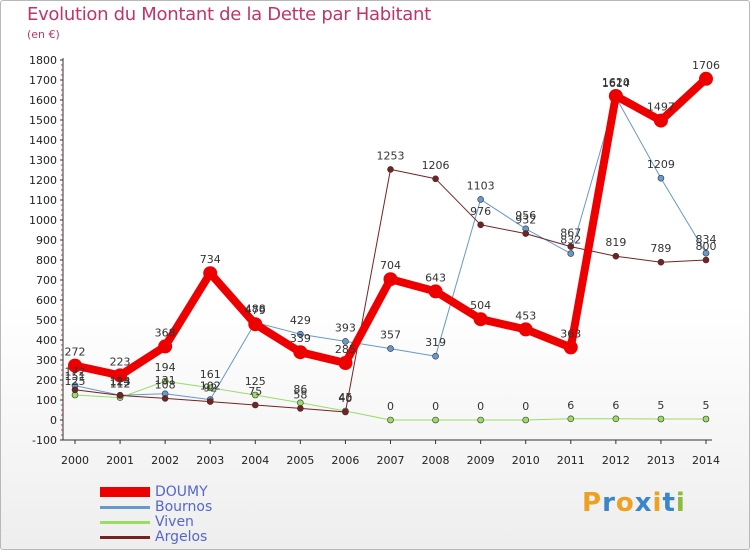  Describe the element at coordinates (345, 349) in the screenshot. I see `data-label-doumy: 285` at that location.